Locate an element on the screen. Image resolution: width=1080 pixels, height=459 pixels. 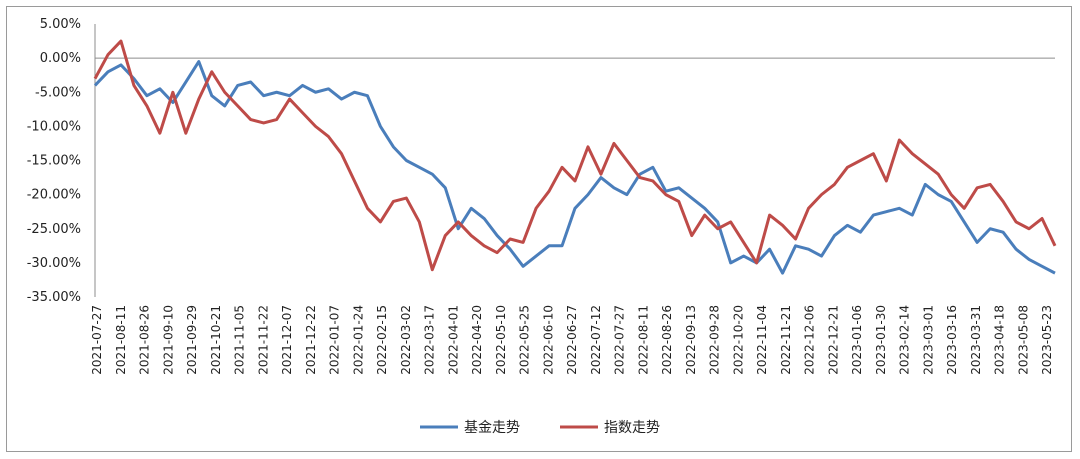
x-tick-label: 2022-10-20 is located at coordinates (738, 340).